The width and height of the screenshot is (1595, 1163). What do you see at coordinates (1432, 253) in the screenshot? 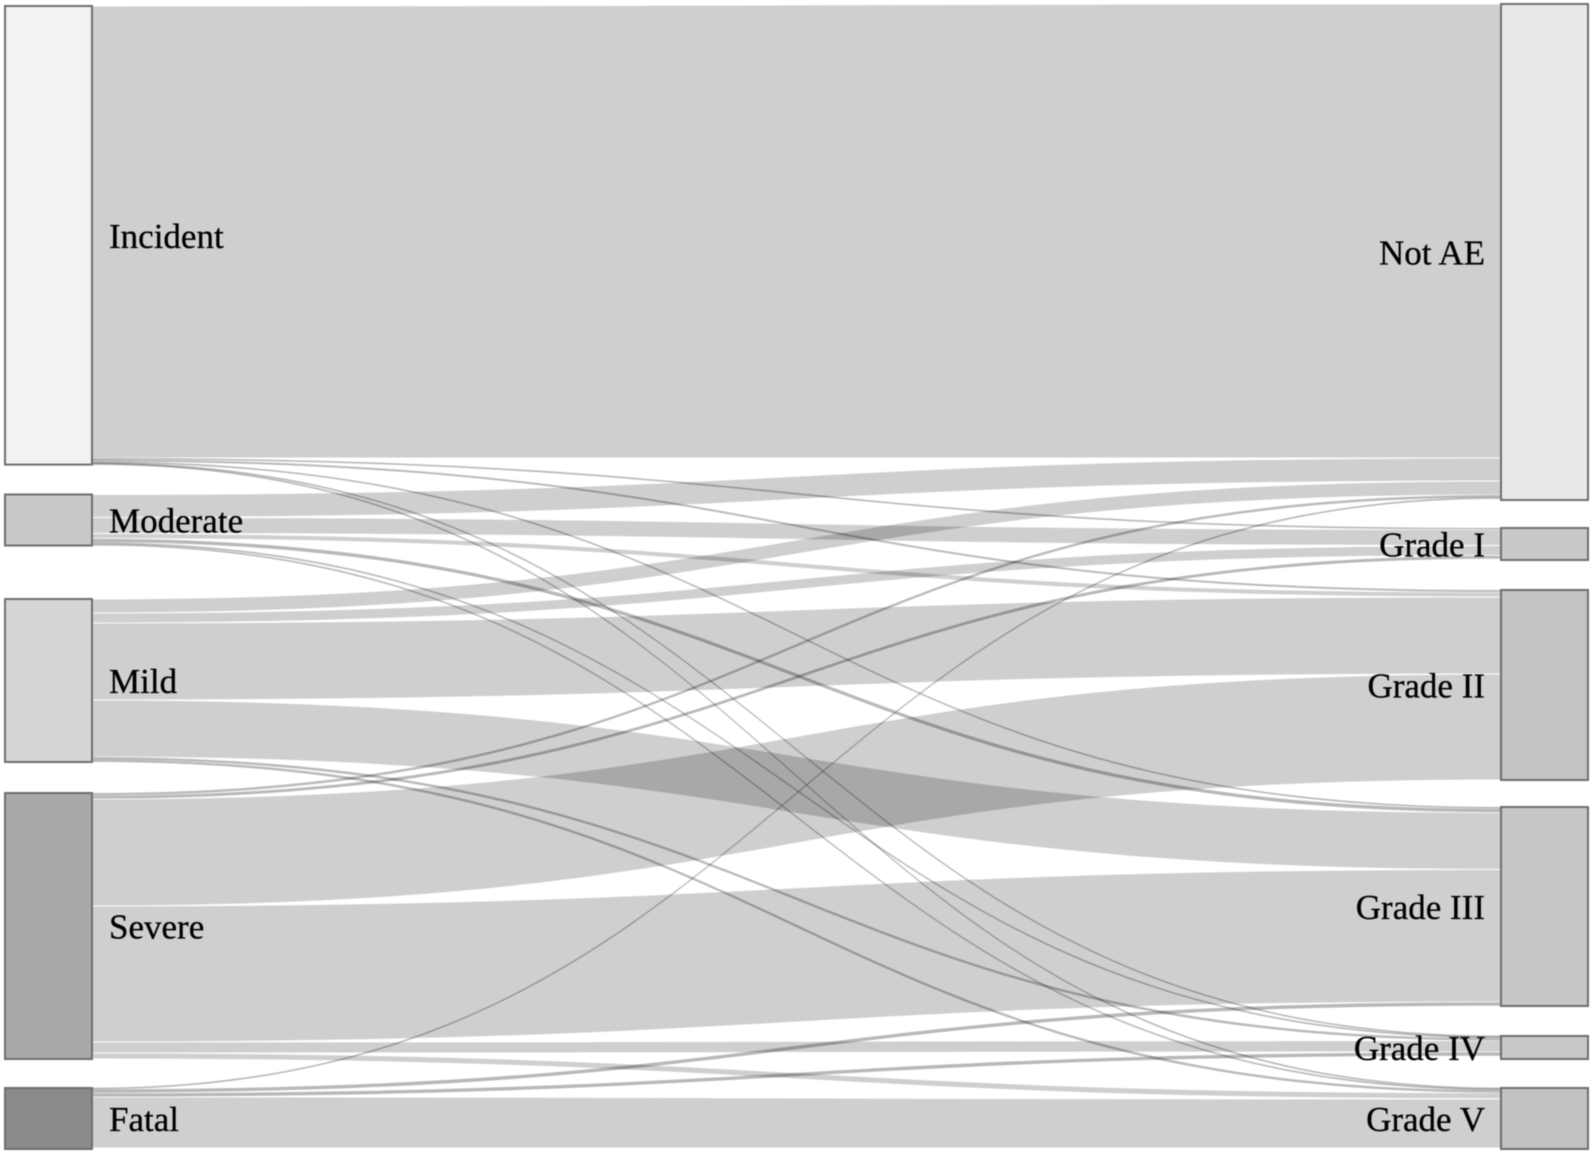
I see `svg-text: Not AE` at bounding box center [1432, 253].